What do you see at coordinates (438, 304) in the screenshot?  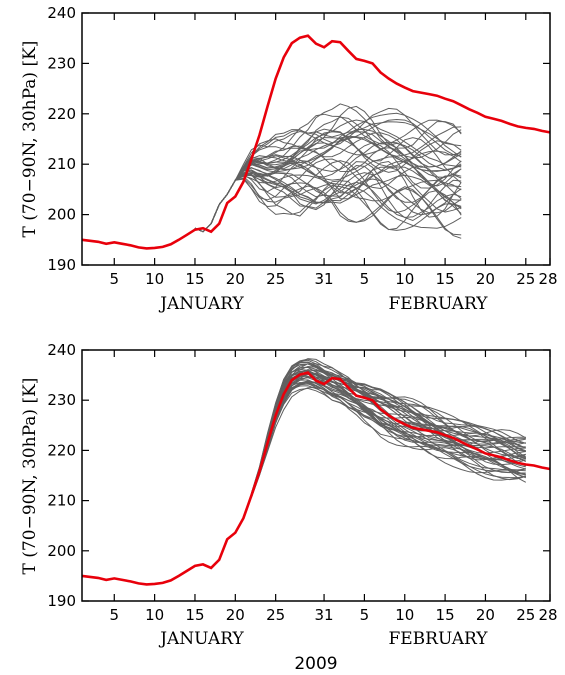 I see `top-month-label-february: FEBRUARY` at bounding box center [438, 304].